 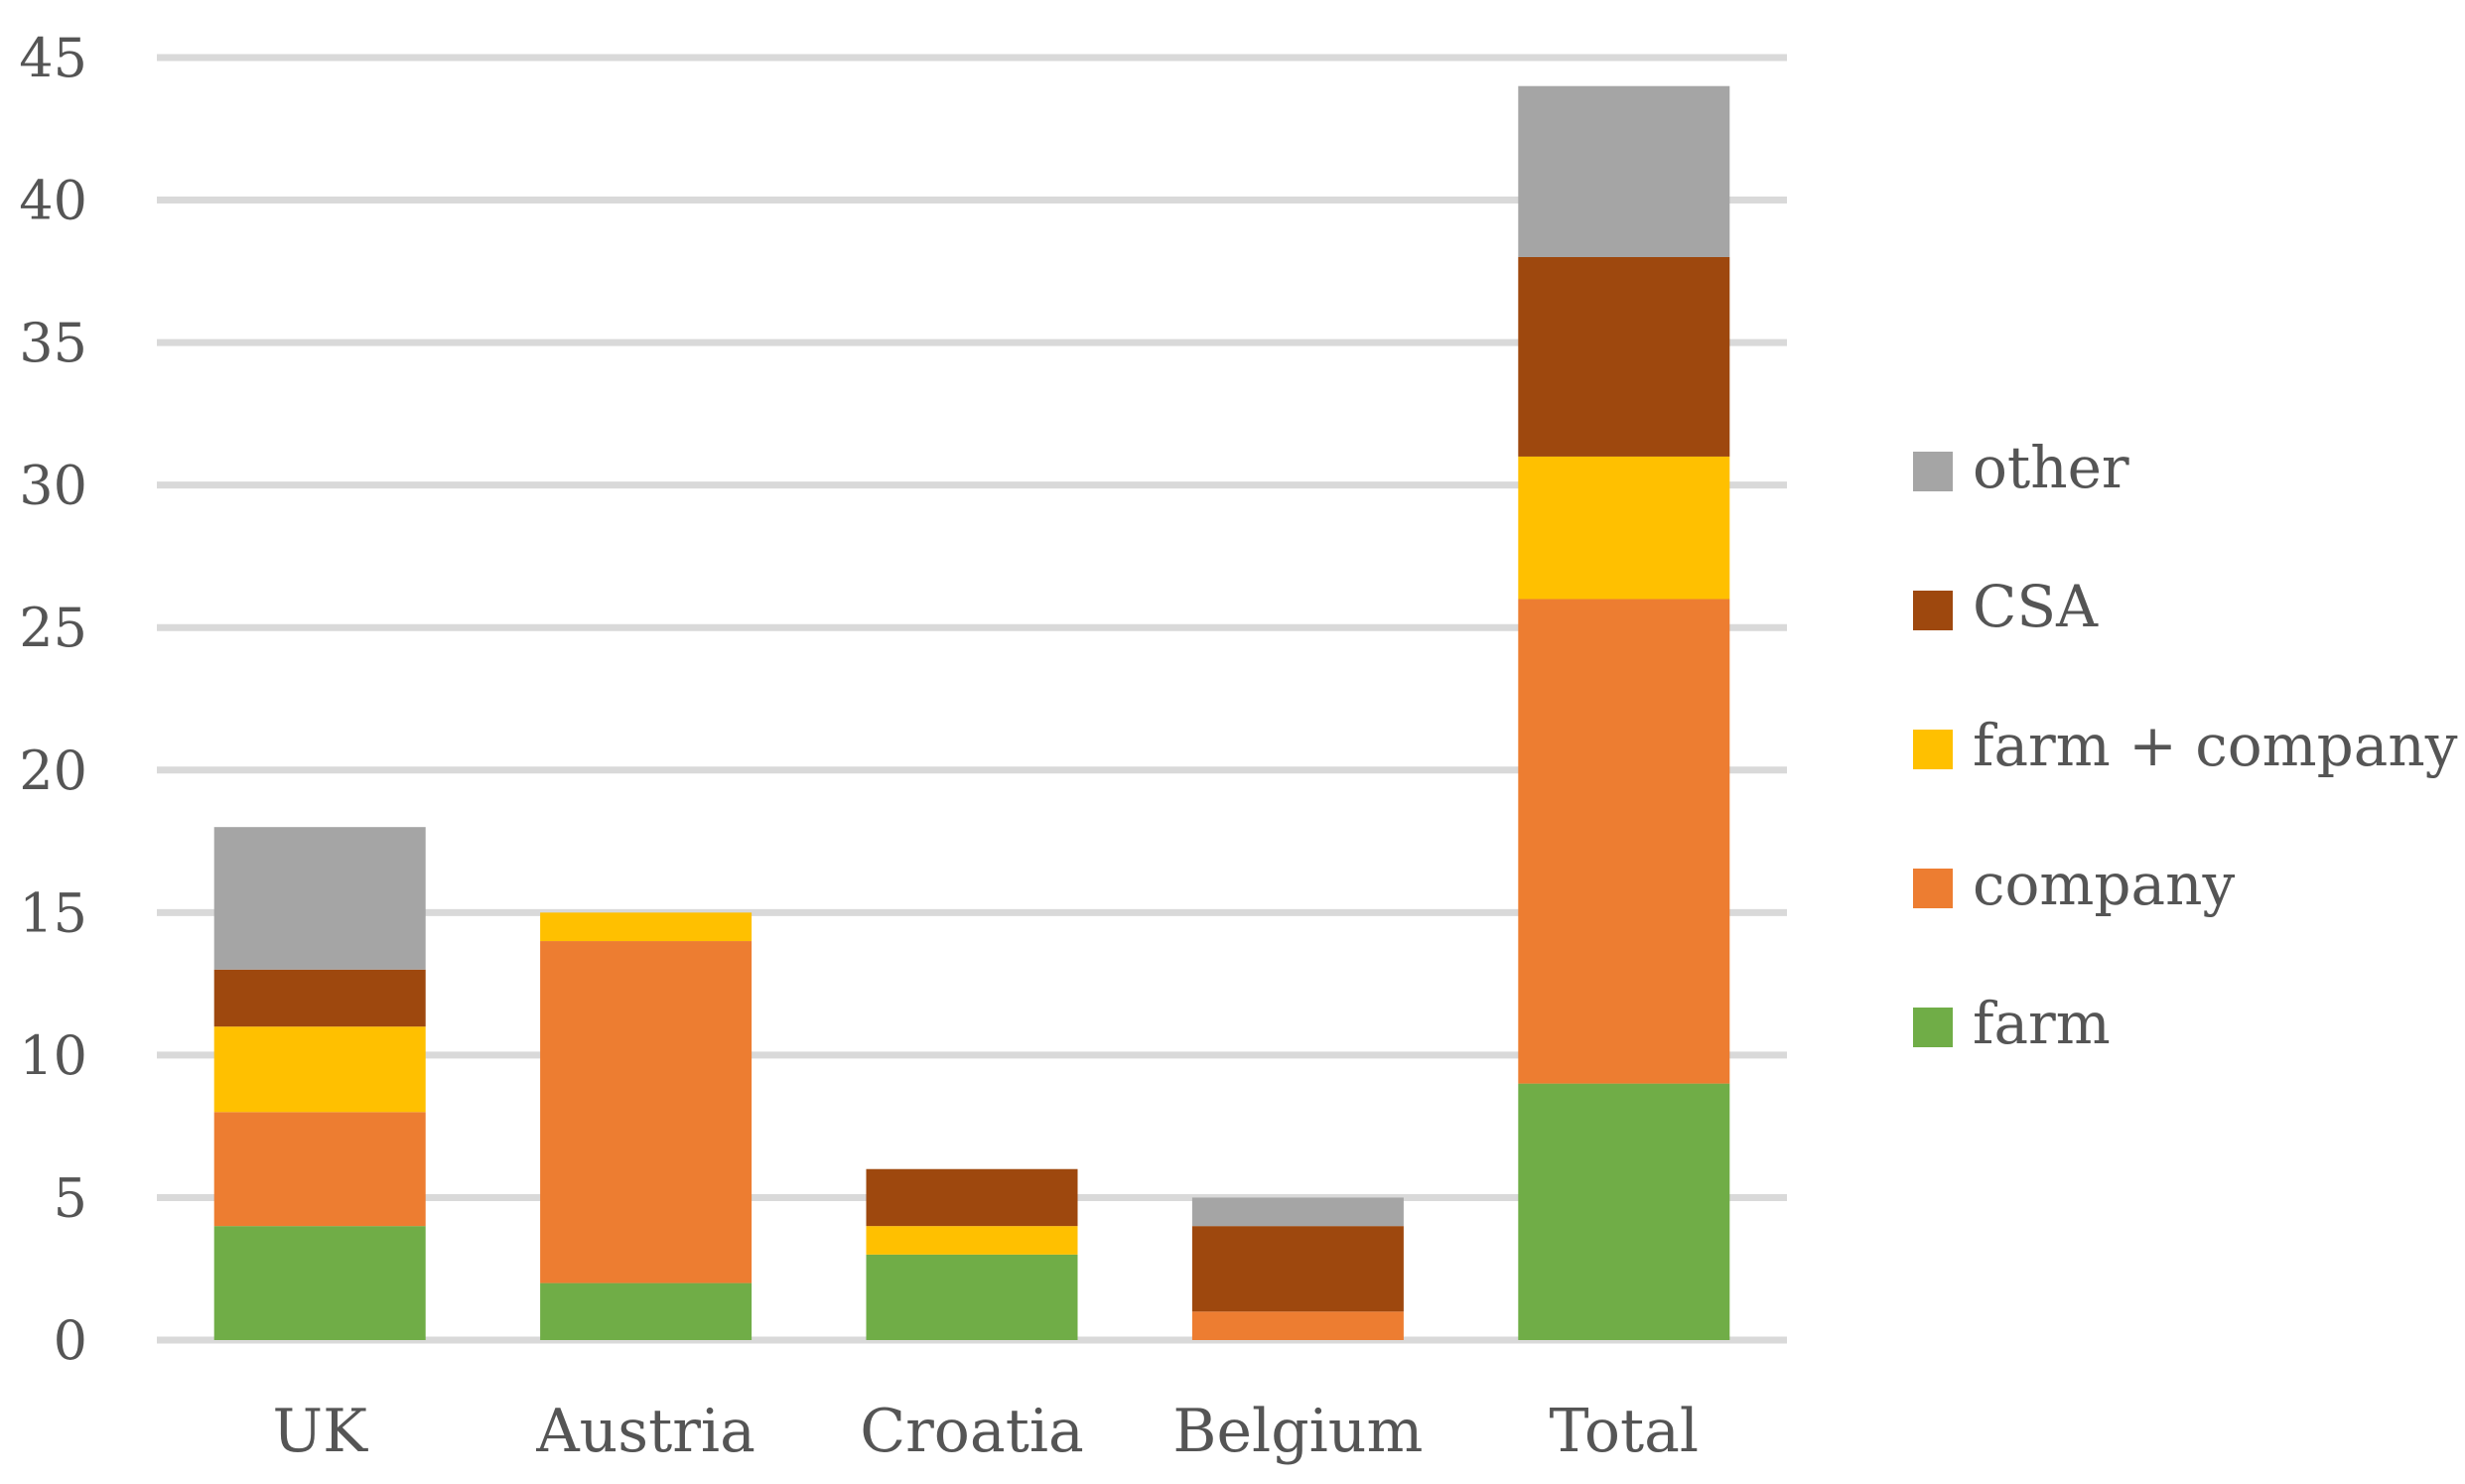 I want to click on y-tick-label: 0, so click(x=70, y=1340).